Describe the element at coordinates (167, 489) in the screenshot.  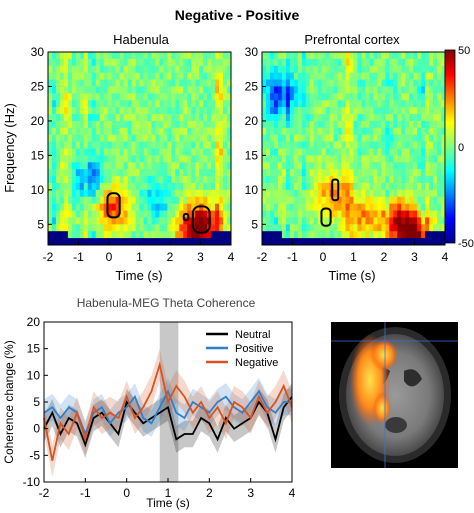
I see `x-axis-ticks: -2 -1 0 1 2 3 4` at that location.